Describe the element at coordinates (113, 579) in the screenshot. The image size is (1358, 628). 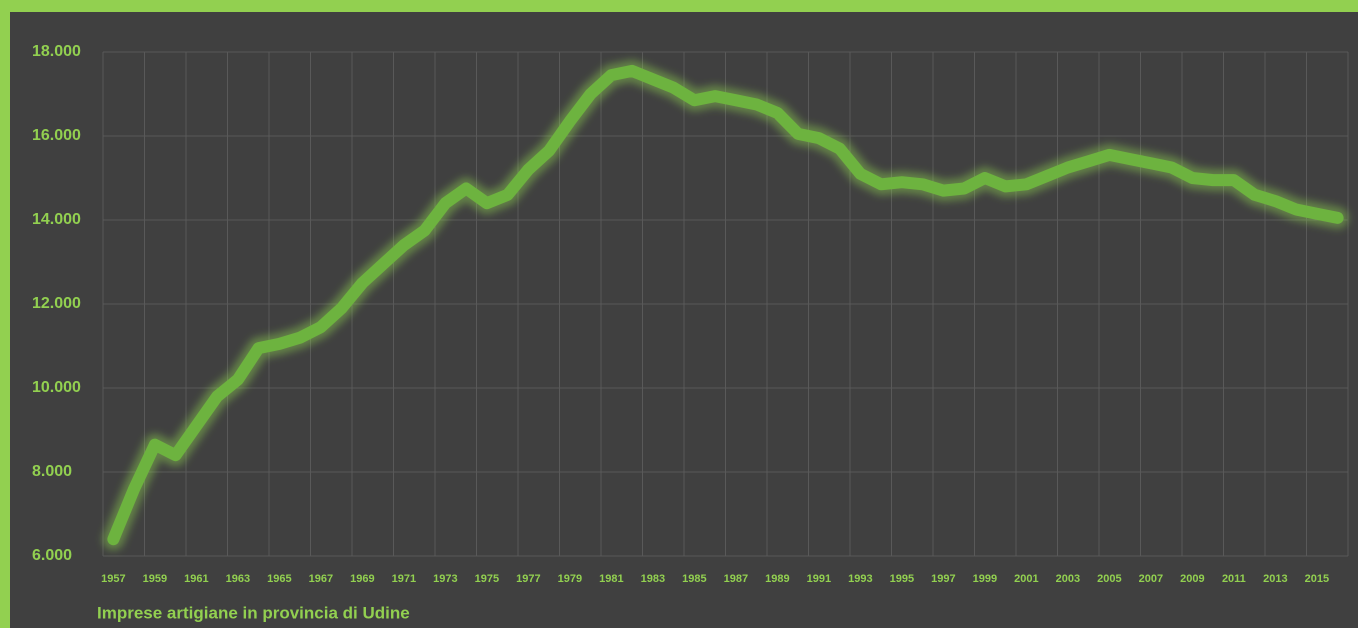
I see `x-tick-label: 1957` at that location.